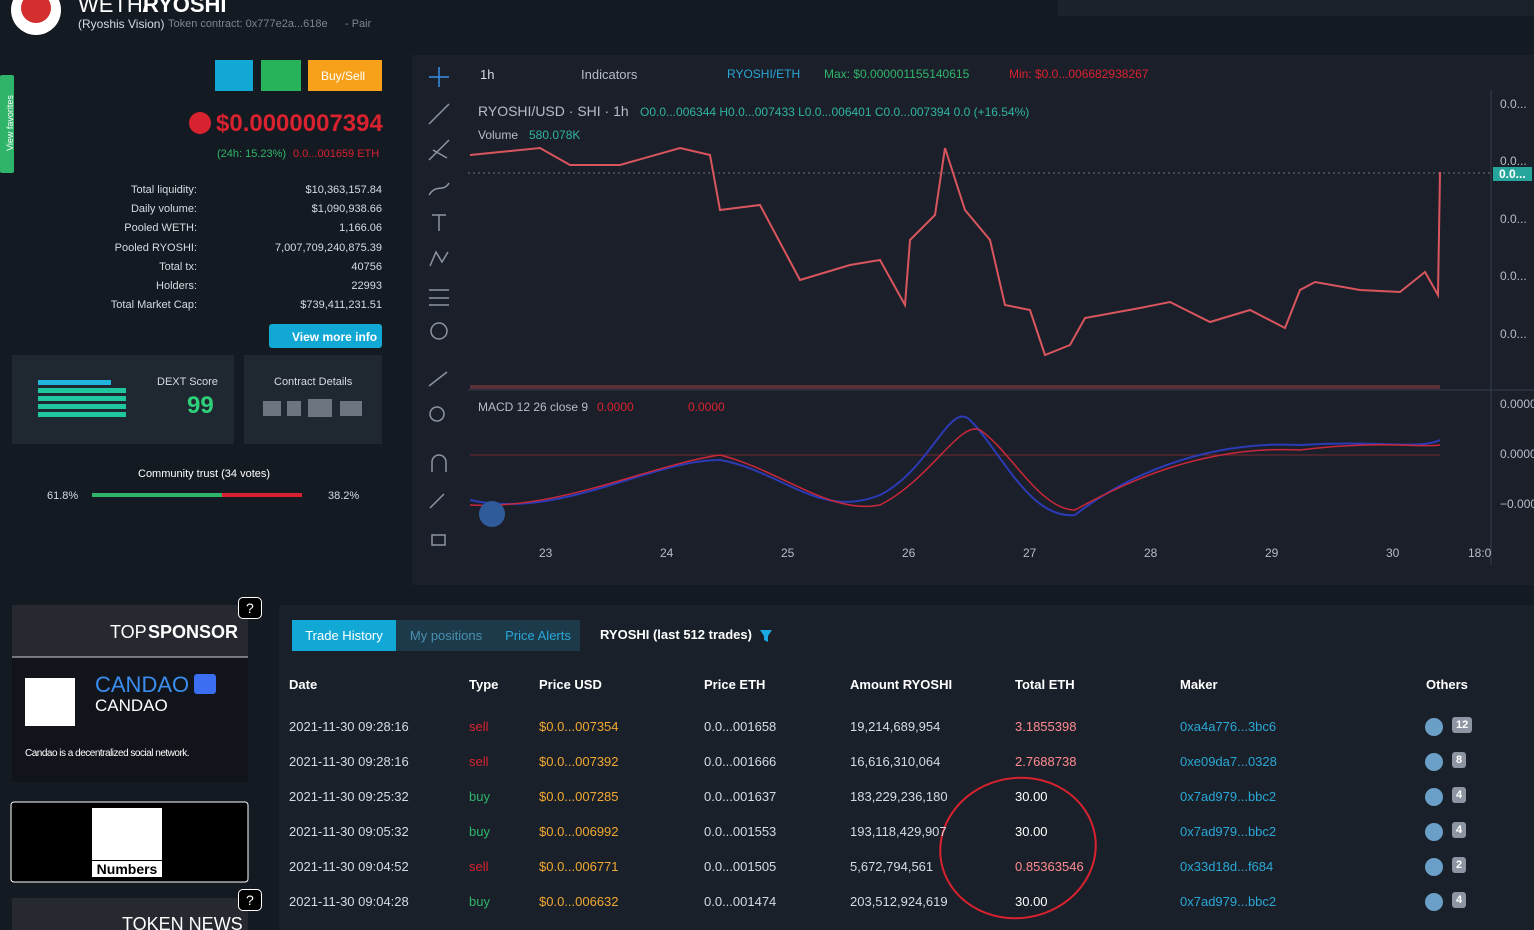 The width and height of the screenshot is (1534, 930). Describe the element at coordinates (155, 247) in the screenshot. I see `stat-label: Pooled RYOSHI:` at that location.